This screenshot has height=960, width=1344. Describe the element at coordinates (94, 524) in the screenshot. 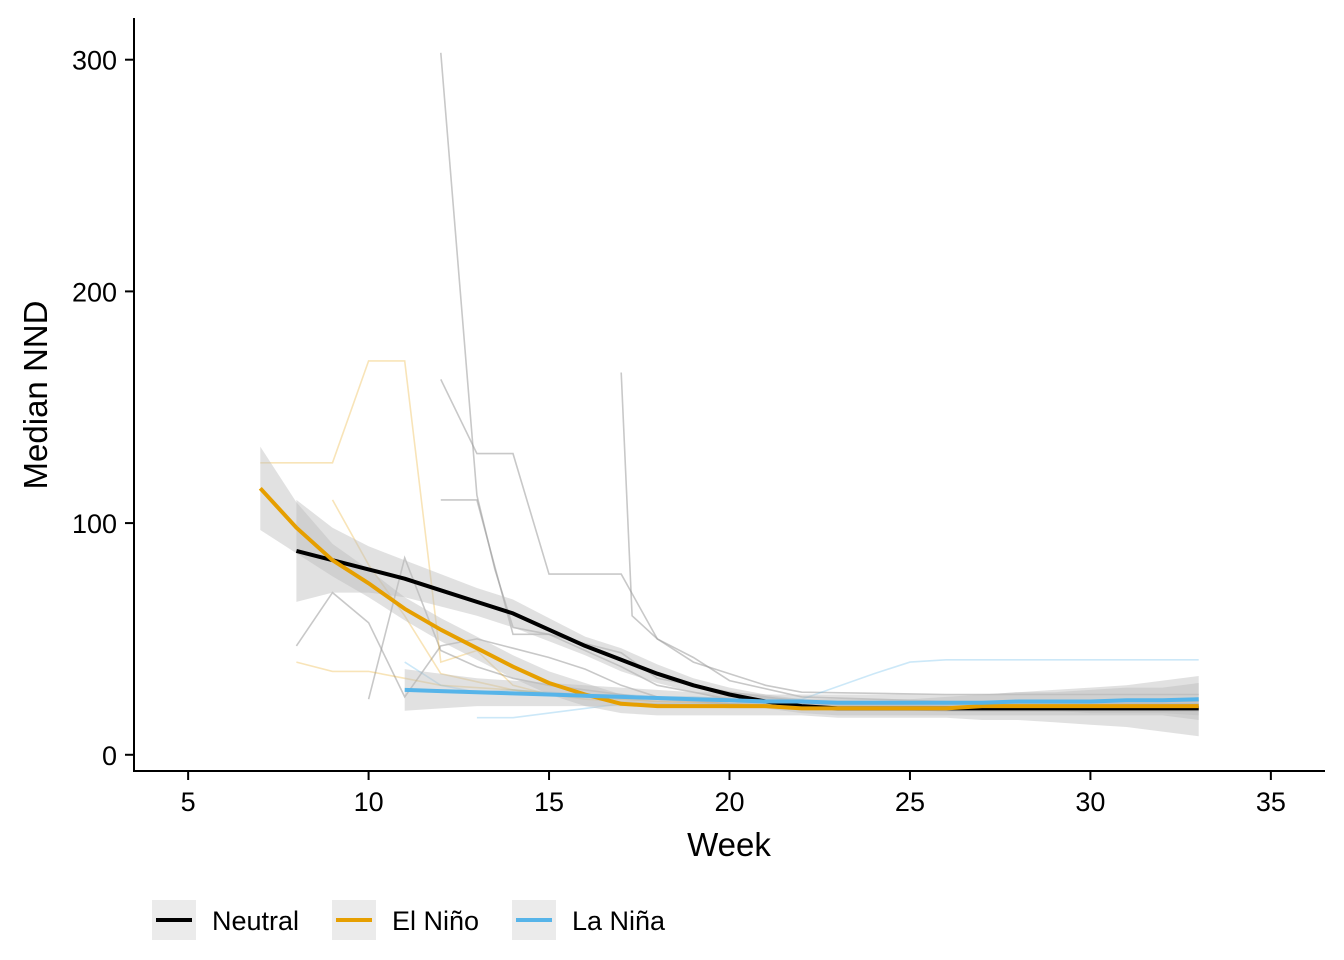

I see `y-tick-label: 100` at that location.